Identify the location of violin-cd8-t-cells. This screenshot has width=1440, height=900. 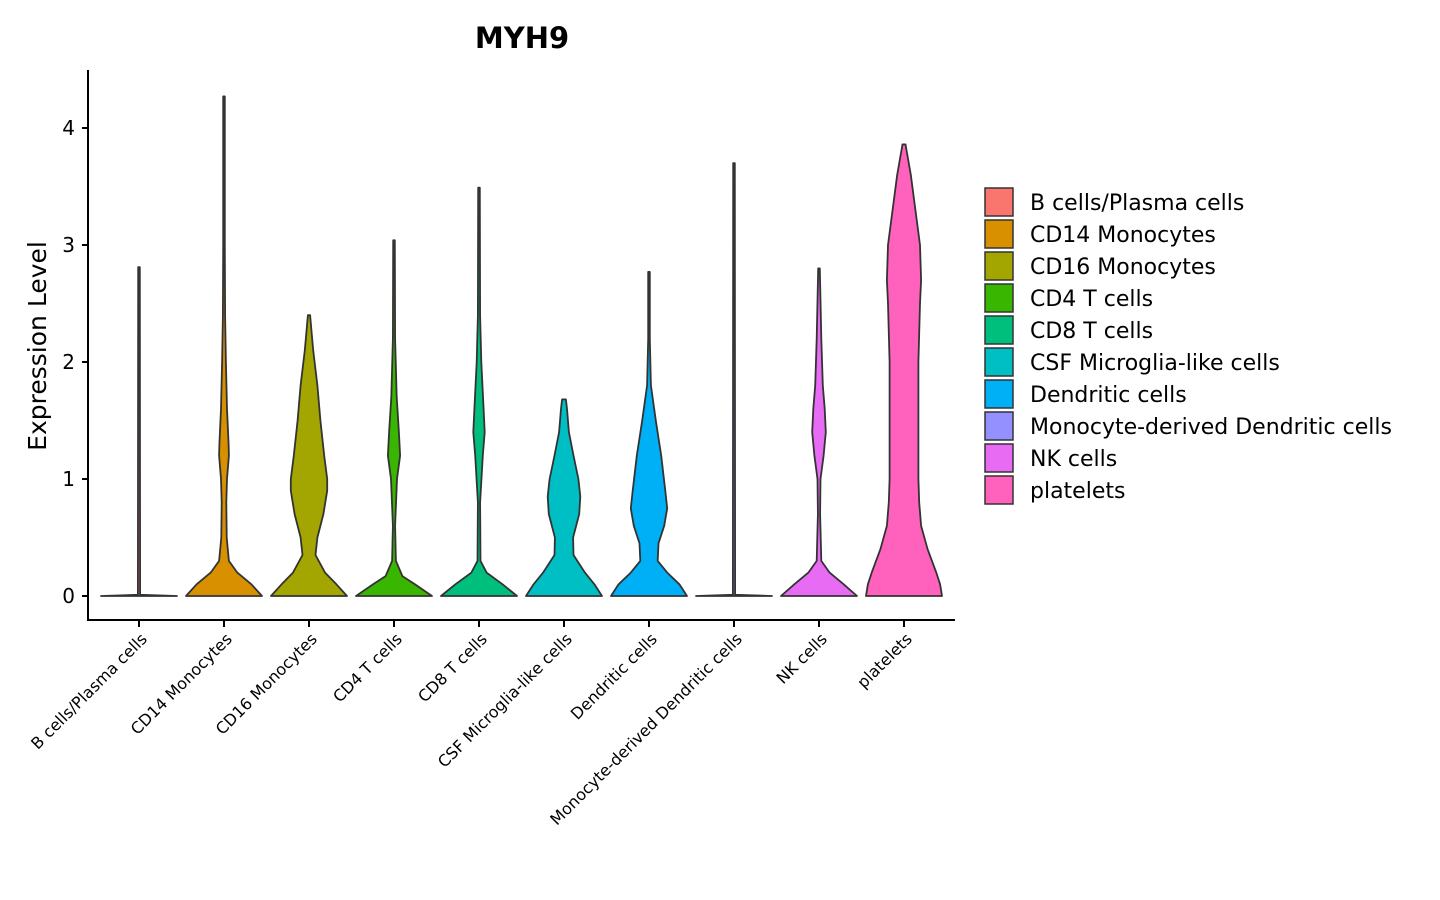
(479, 391).